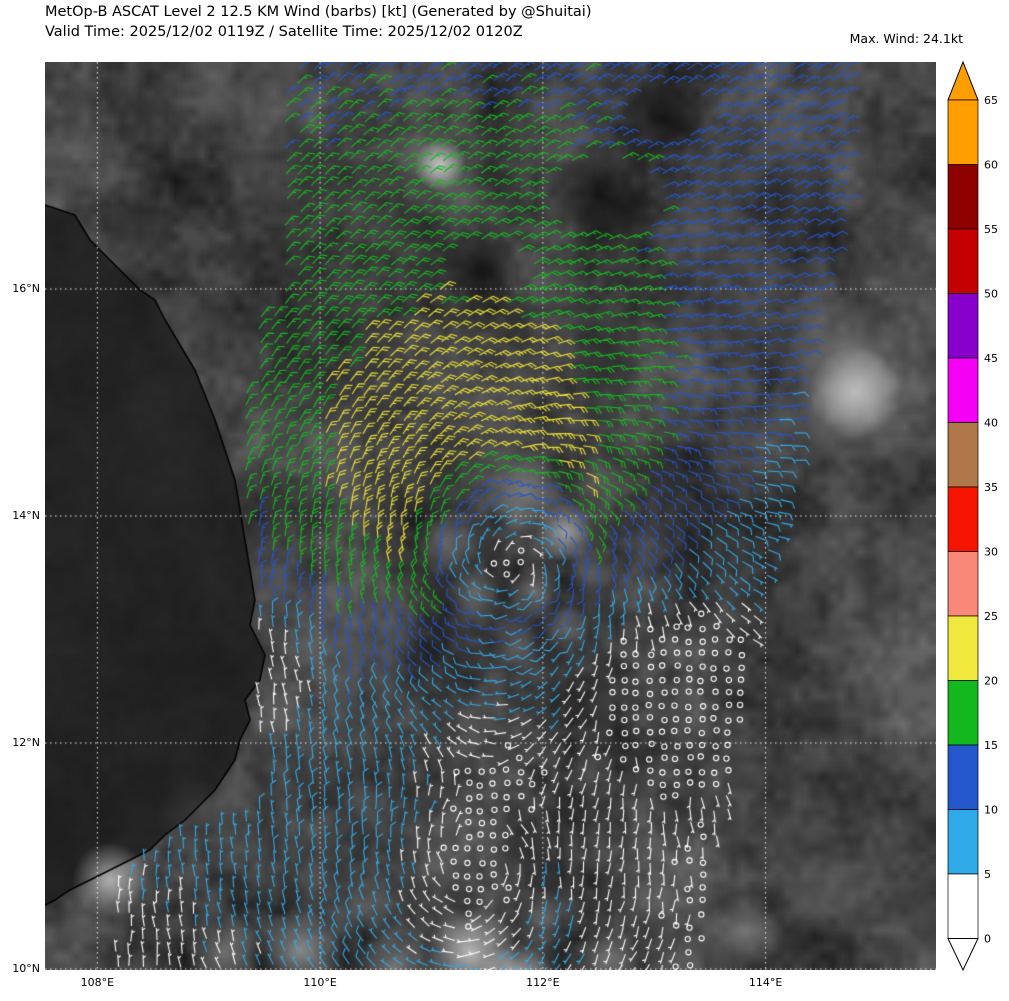 This screenshot has height=1001, width=1009. I want to click on lon-tick-label: 114°E, so click(765, 982).